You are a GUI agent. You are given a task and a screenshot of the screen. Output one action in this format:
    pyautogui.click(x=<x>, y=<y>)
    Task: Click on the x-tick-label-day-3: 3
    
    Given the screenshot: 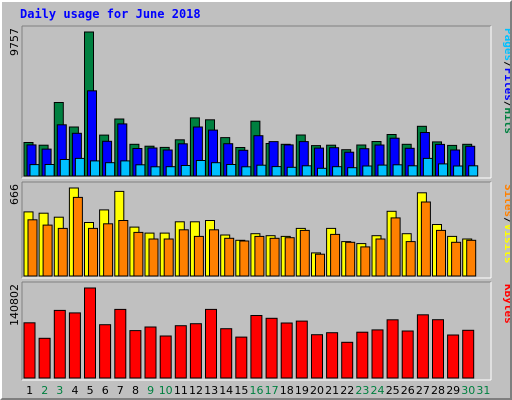 What is the action you would take?
    pyautogui.click(x=59, y=390)
    